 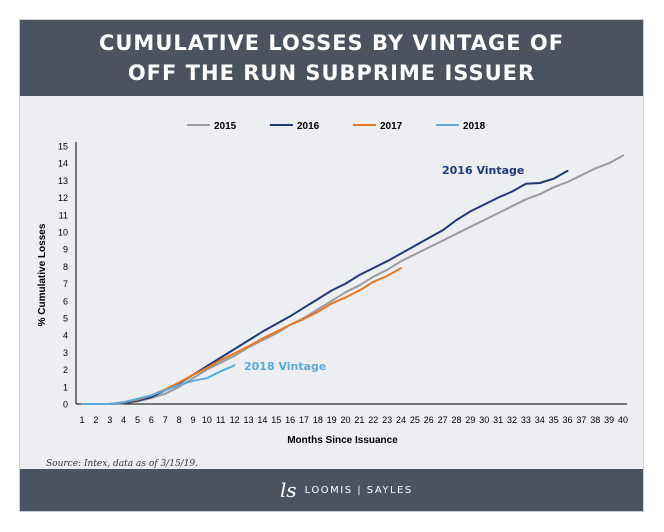 I want to click on x-tick-label: 33, so click(x=526, y=420).